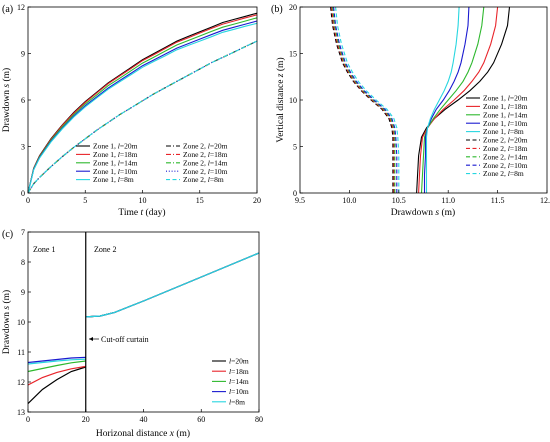 The height and width of the screenshot is (442, 550). I want to click on panel-b-xlabel: Drawdown s (m), so click(423, 212).